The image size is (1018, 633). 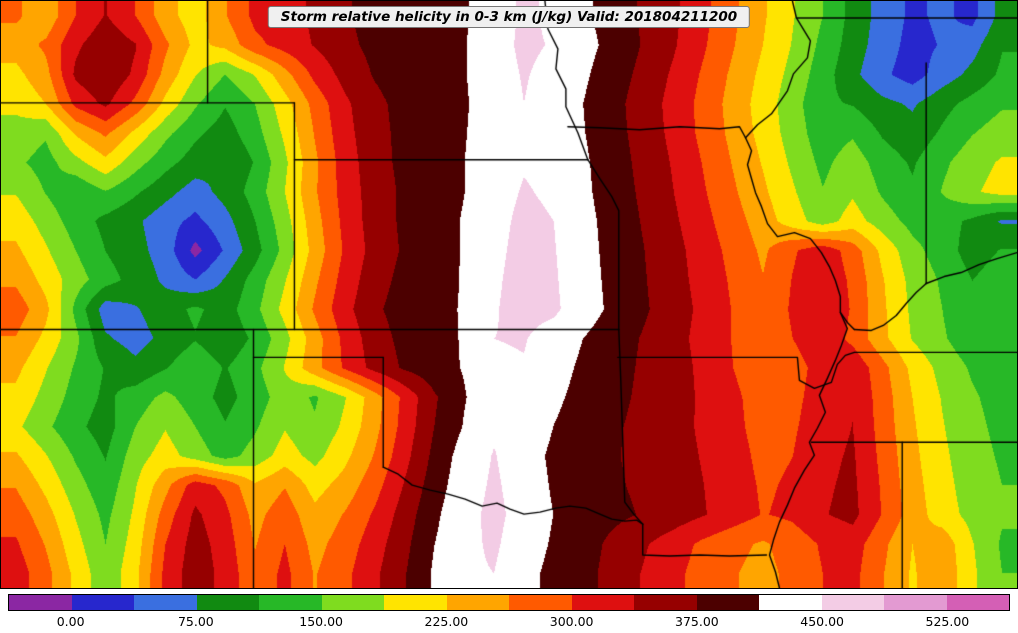 I want to click on colorbar-tick-label: 450.00, so click(x=822, y=621).